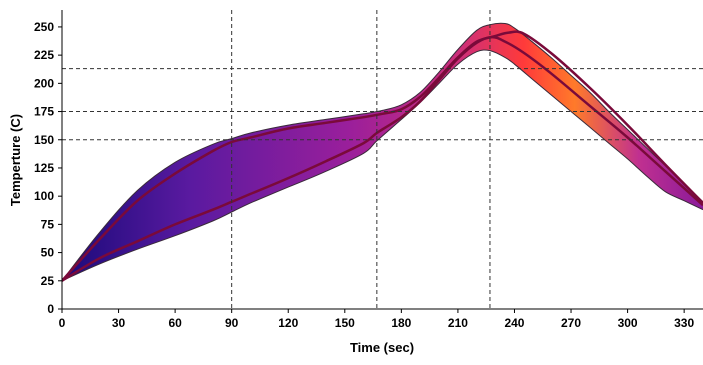 The height and width of the screenshot is (365, 703). What do you see at coordinates (44, 83) in the screenshot?
I see `y-tick-label: 200` at bounding box center [44, 83].